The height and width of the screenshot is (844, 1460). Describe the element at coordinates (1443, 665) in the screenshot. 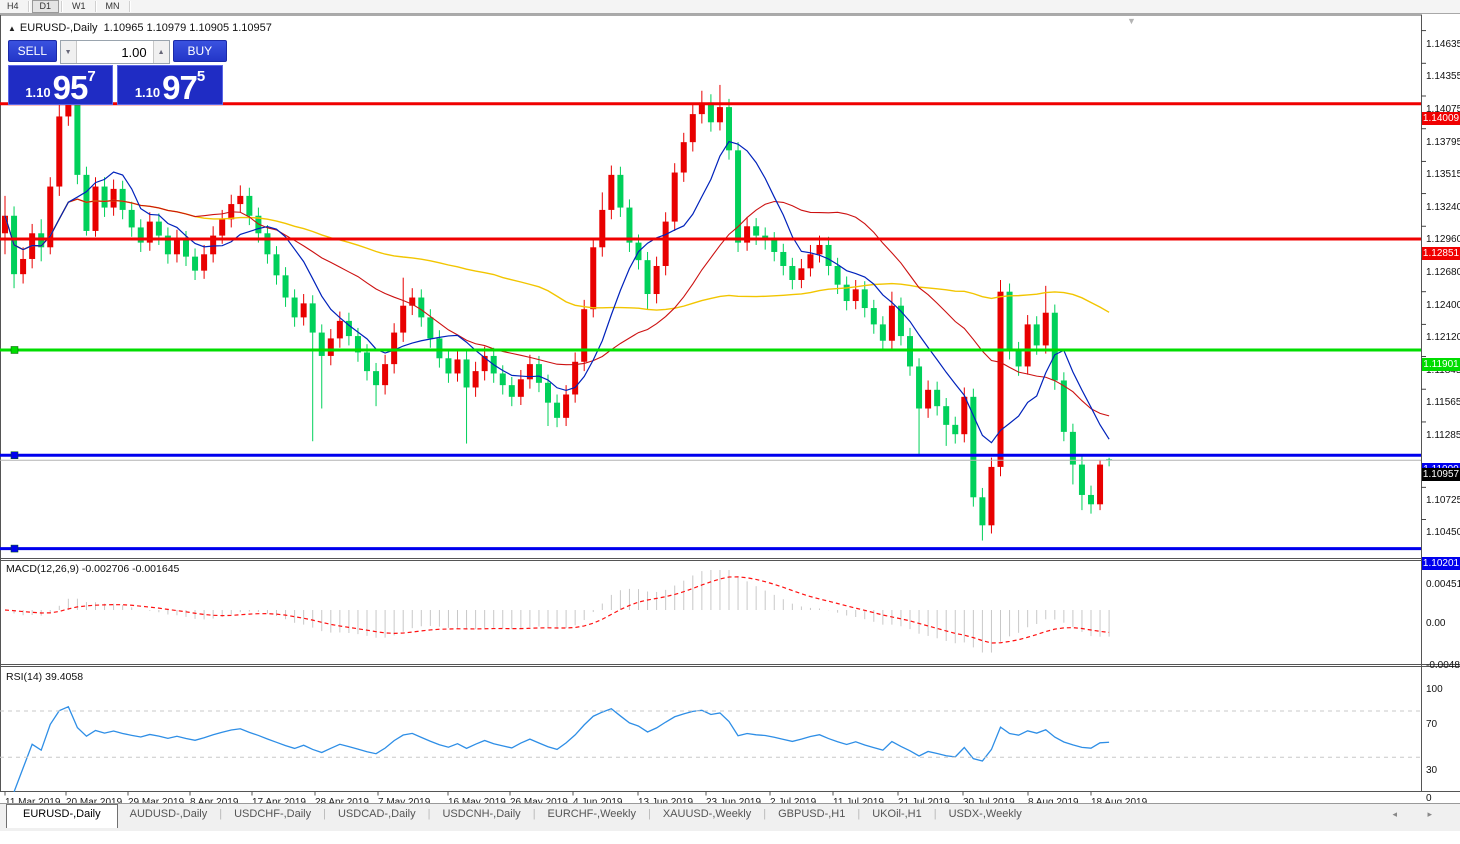

I see `macd-axis-label: -0.004806` at that location.